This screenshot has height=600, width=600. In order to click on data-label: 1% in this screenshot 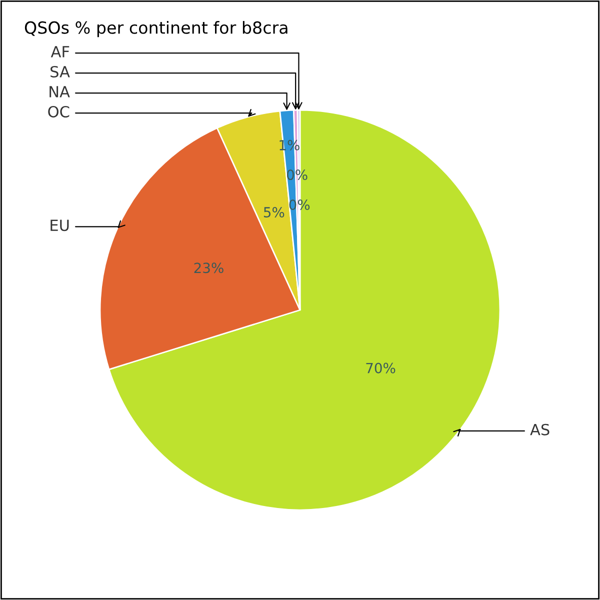, I will do `click(290, 145)`.